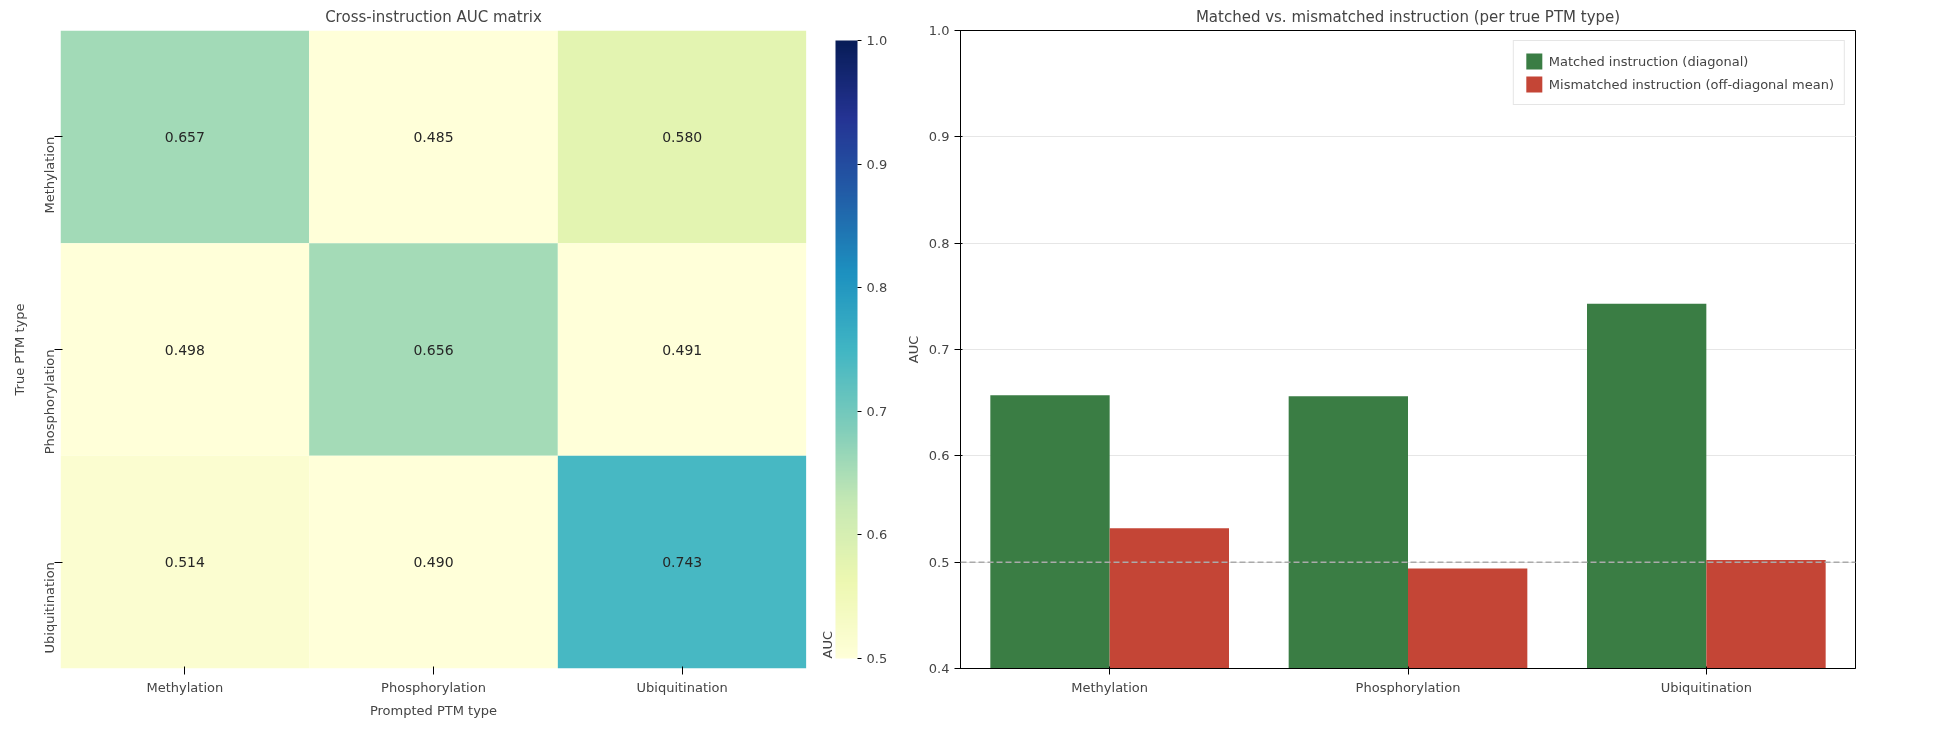 The image size is (1950, 750). Describe the element at coordinates (433, 562) in the screenshot. I see `data-label: 0.490` at that location.